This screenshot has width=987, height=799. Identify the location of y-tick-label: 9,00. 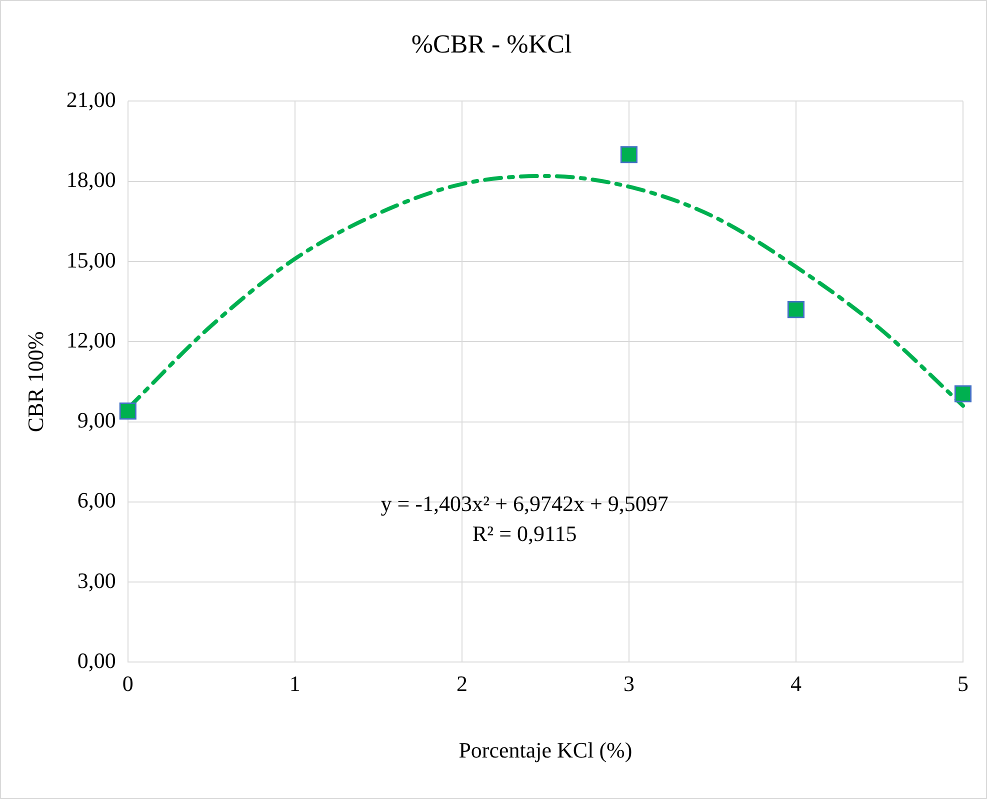
(96, 420).